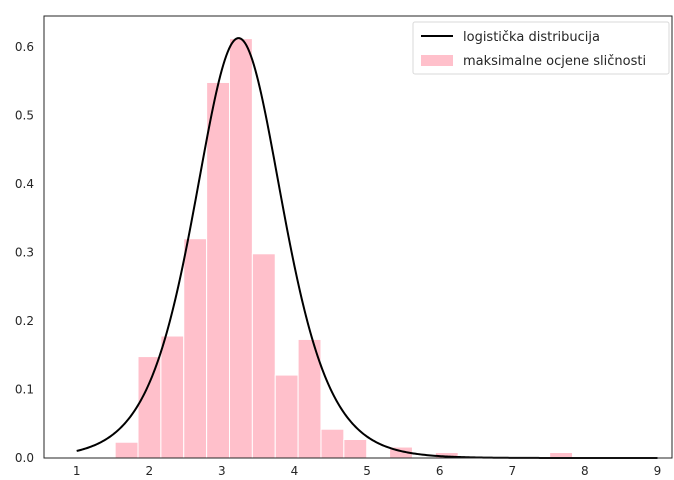  I want to click on x-tick-label: 1, so click(77, 471).